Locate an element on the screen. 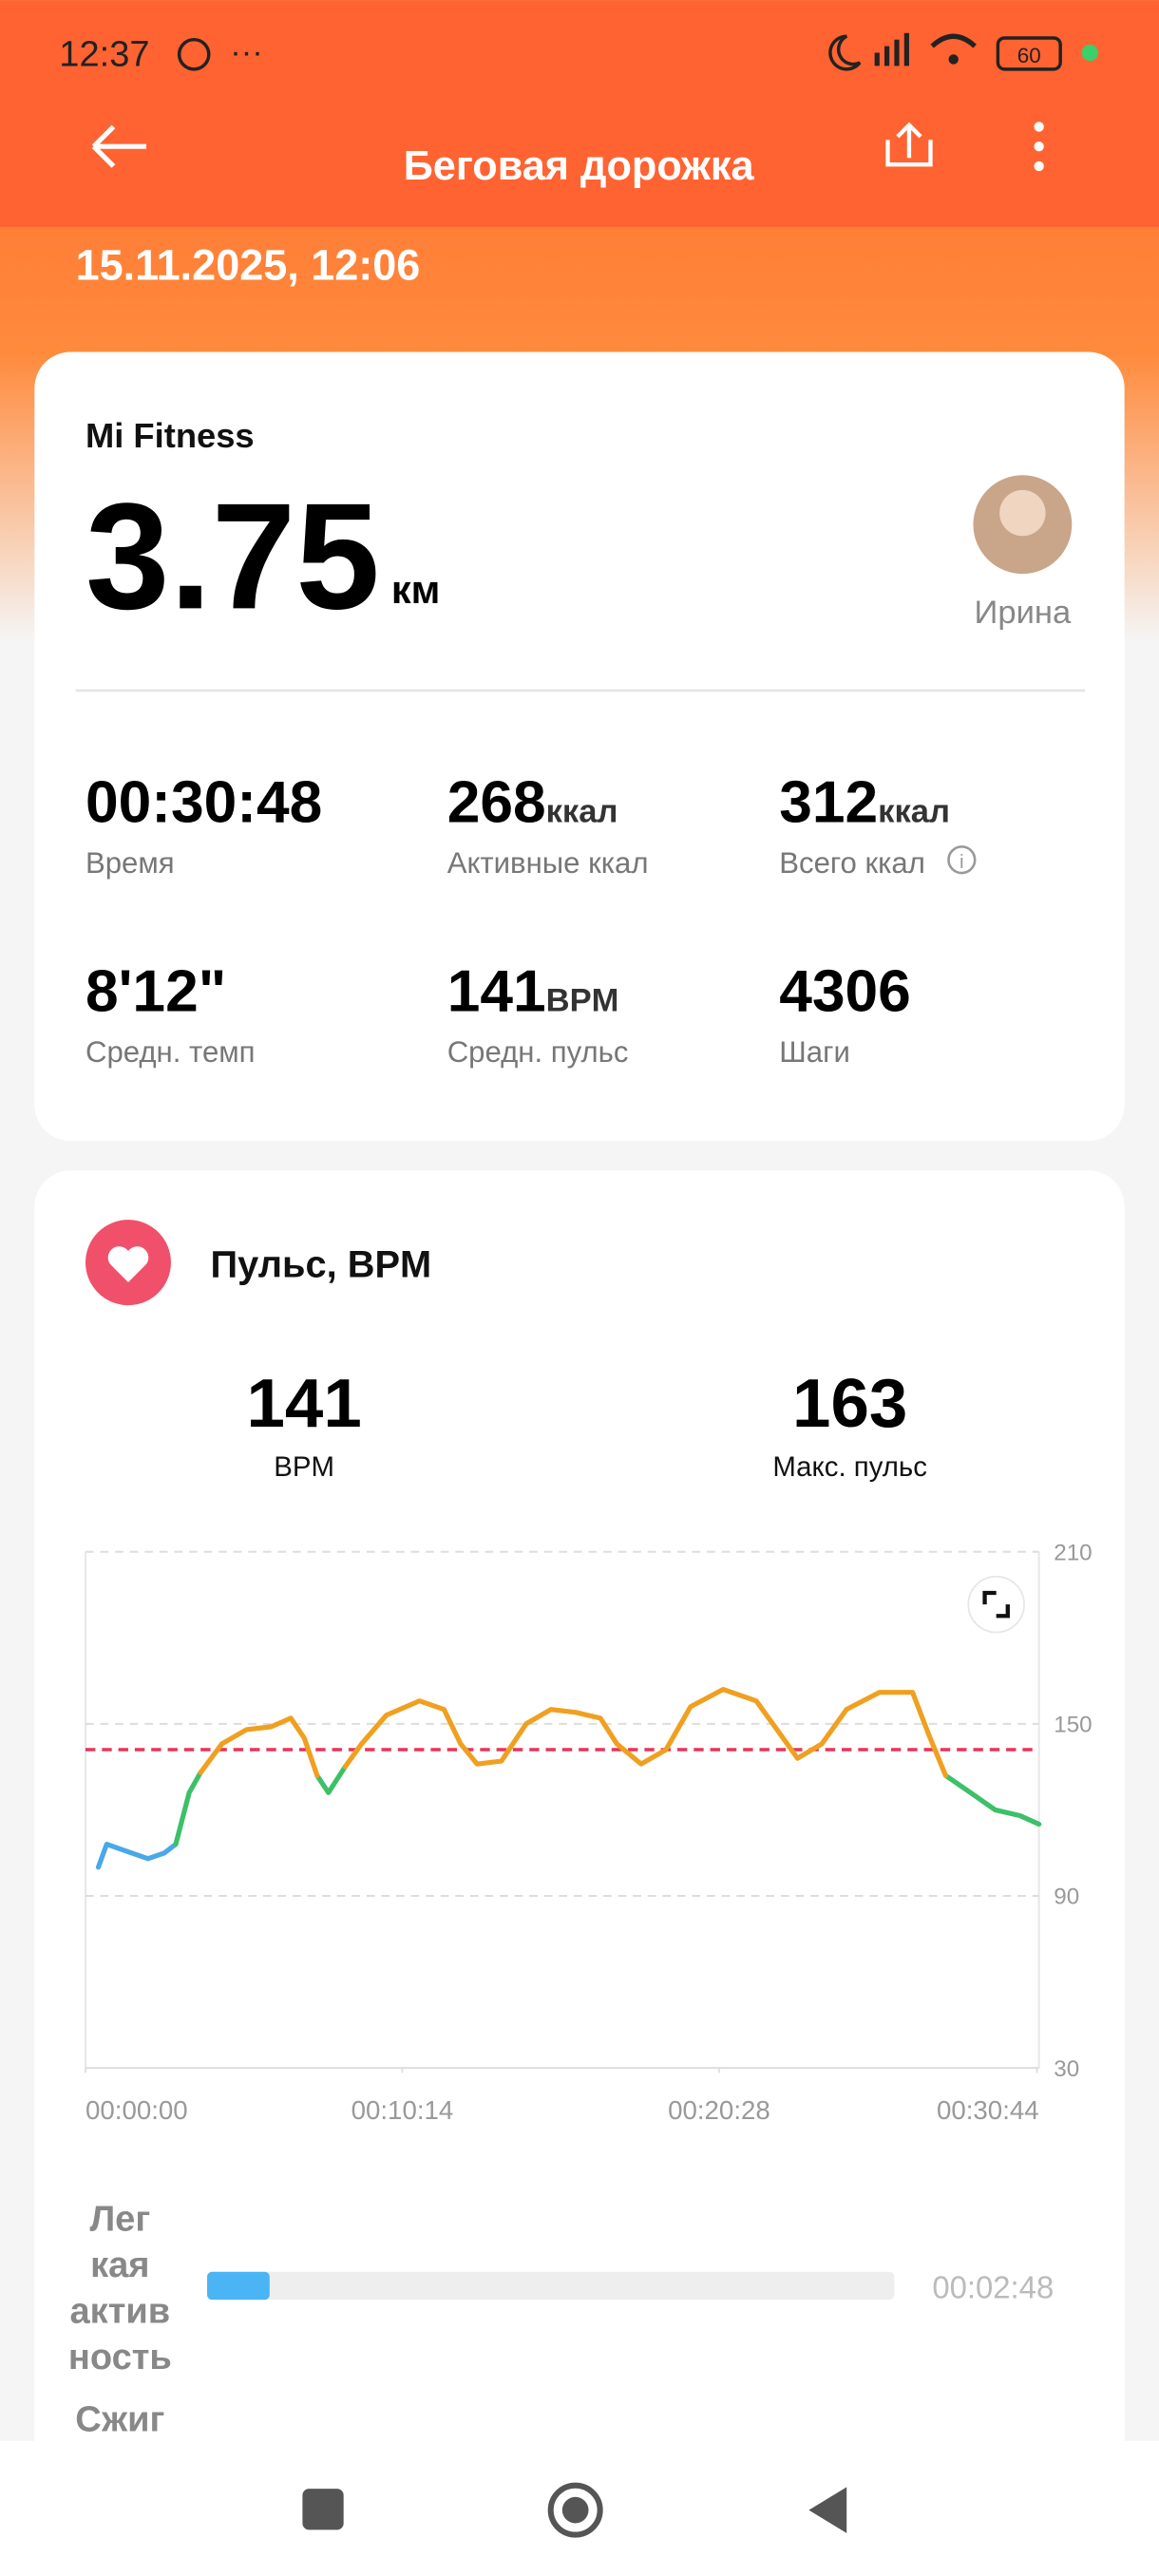 The height and width of the screenshot is (2576, 1159). zone-label: Сжиг is located at coordinates (119, 2420).